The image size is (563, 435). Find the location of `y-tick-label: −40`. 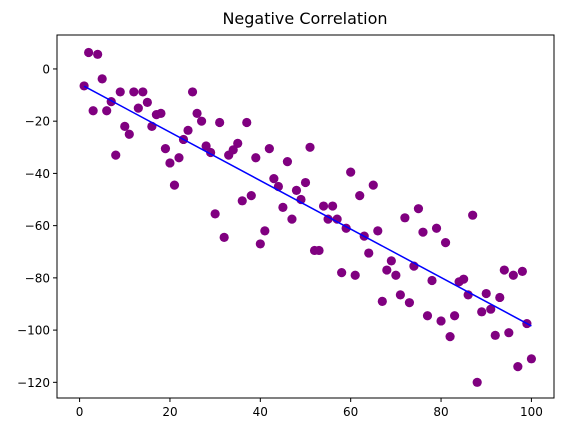

y-tick-label: −40 is located at coordinates (37, 174).